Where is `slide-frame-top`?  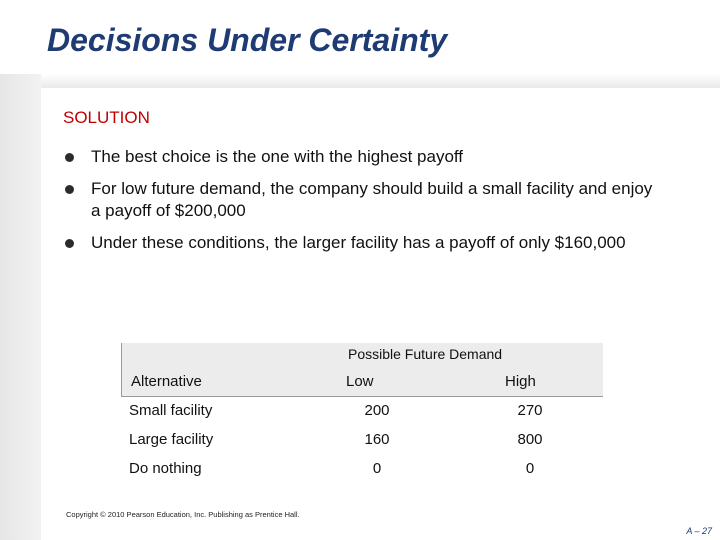
slide-frame-top is located at coordinates (360, 81).